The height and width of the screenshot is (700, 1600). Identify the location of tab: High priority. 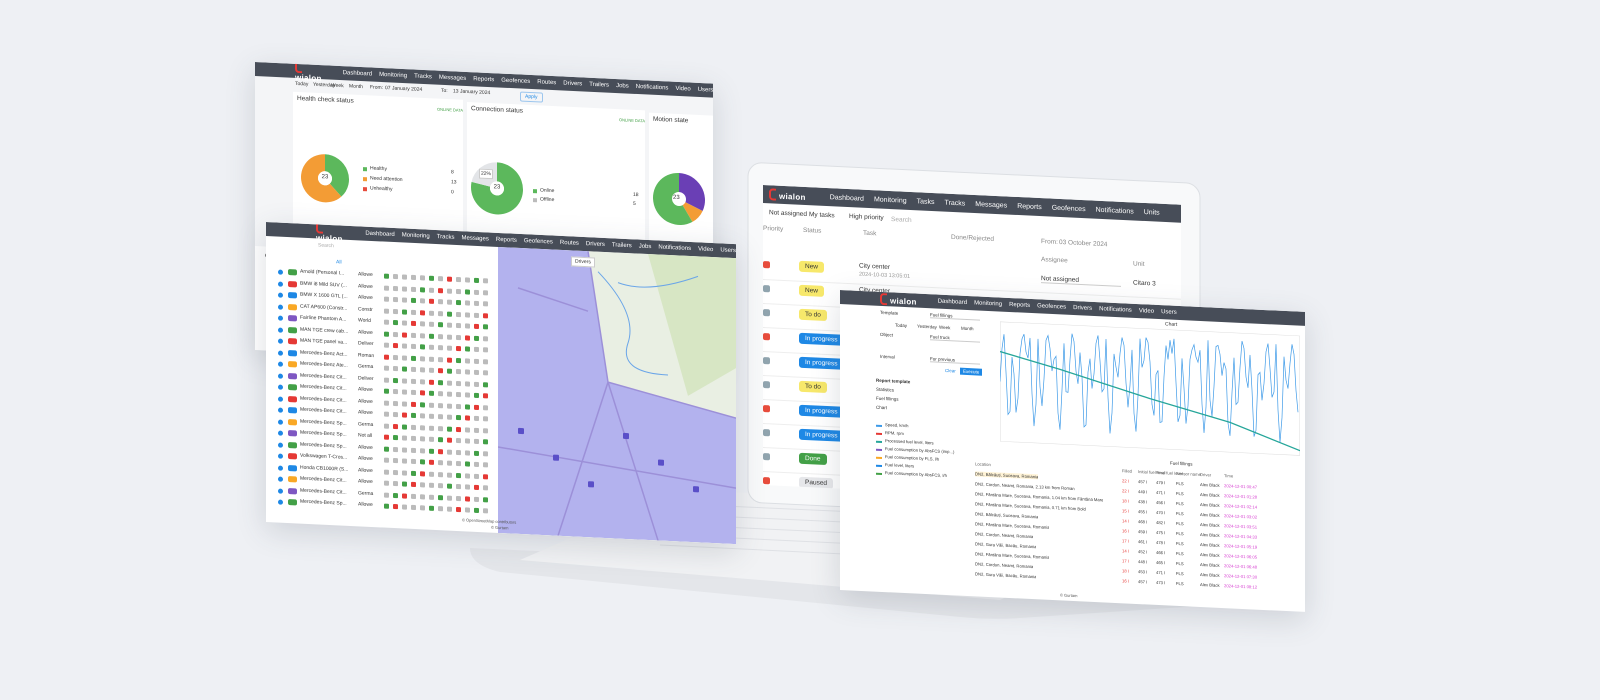
(866, 217).